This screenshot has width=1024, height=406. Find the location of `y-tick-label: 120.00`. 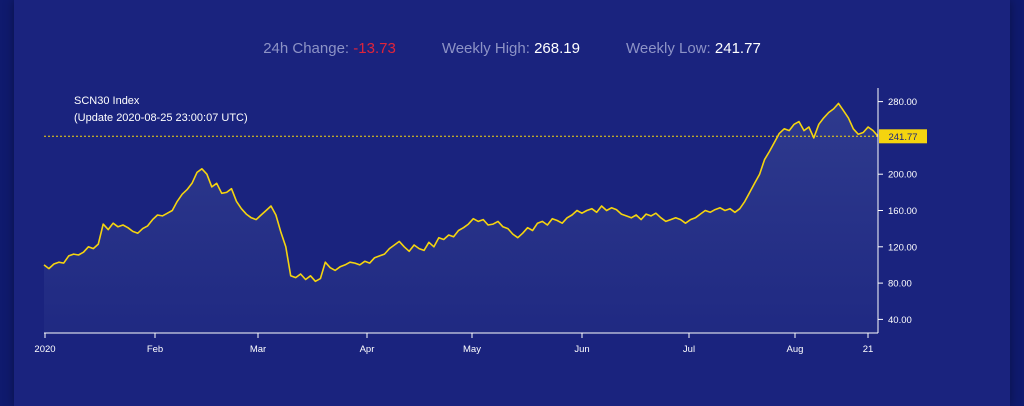

y-tick-label: 120.00 is located at coordinates (902, 247).